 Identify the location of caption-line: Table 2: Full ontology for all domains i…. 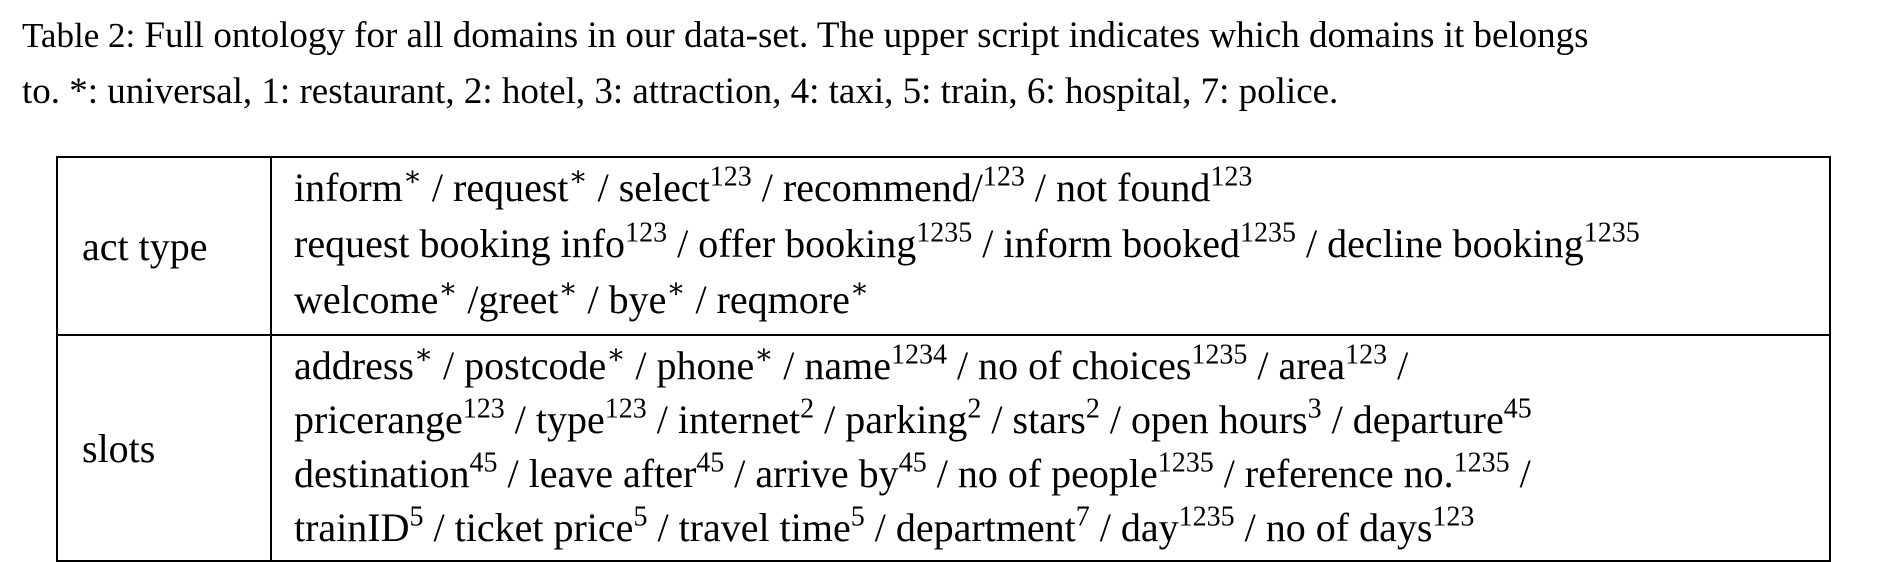
(944, 36).